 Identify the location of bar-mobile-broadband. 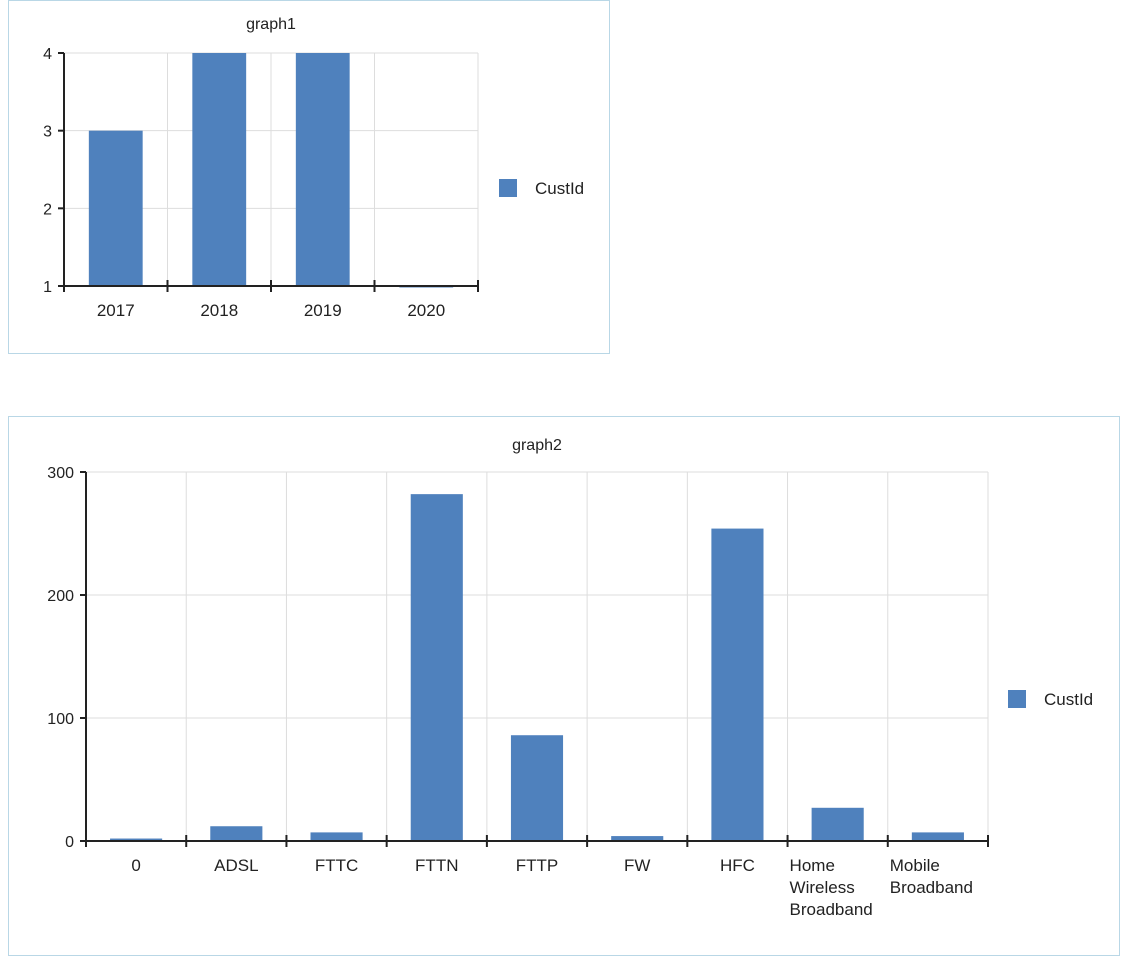
(937, 836).